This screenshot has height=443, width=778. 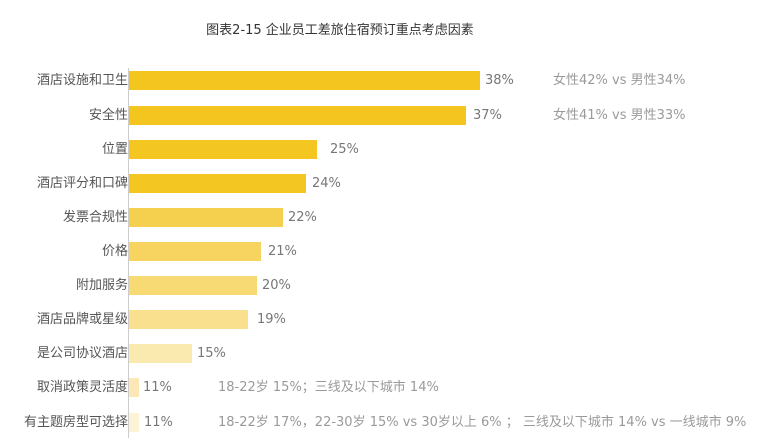 I want to click on value-label: 19%, so click(x=271, y=319).